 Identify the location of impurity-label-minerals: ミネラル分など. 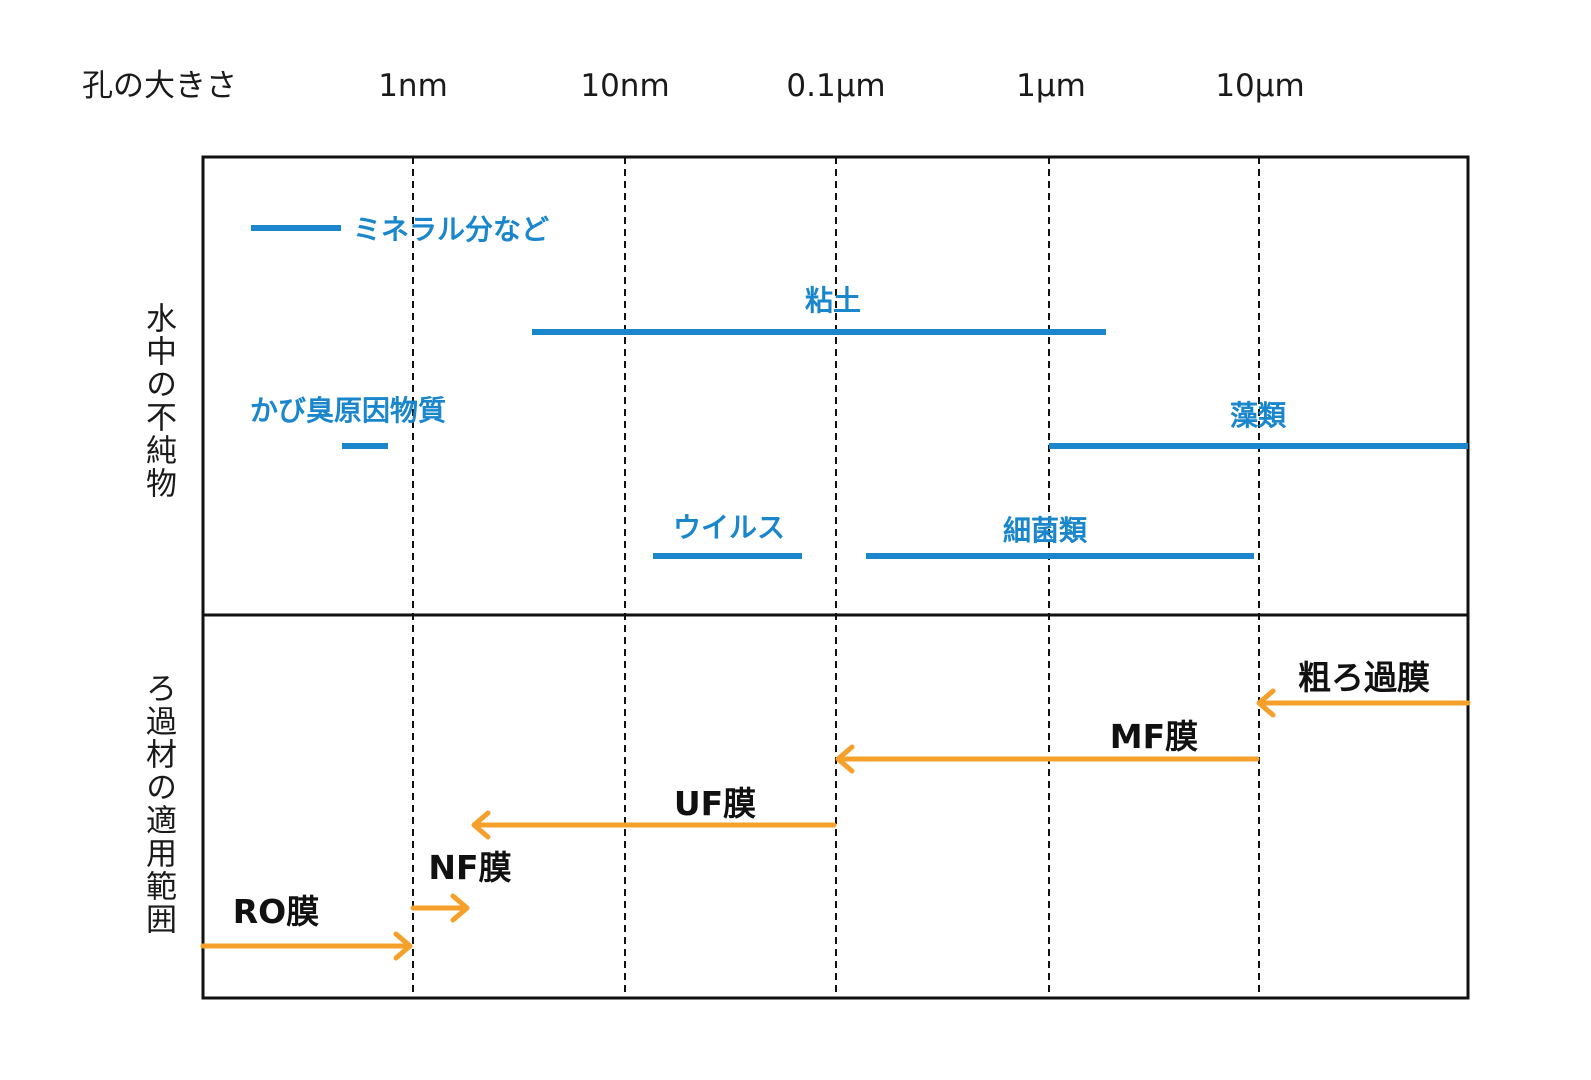
(451, 229).